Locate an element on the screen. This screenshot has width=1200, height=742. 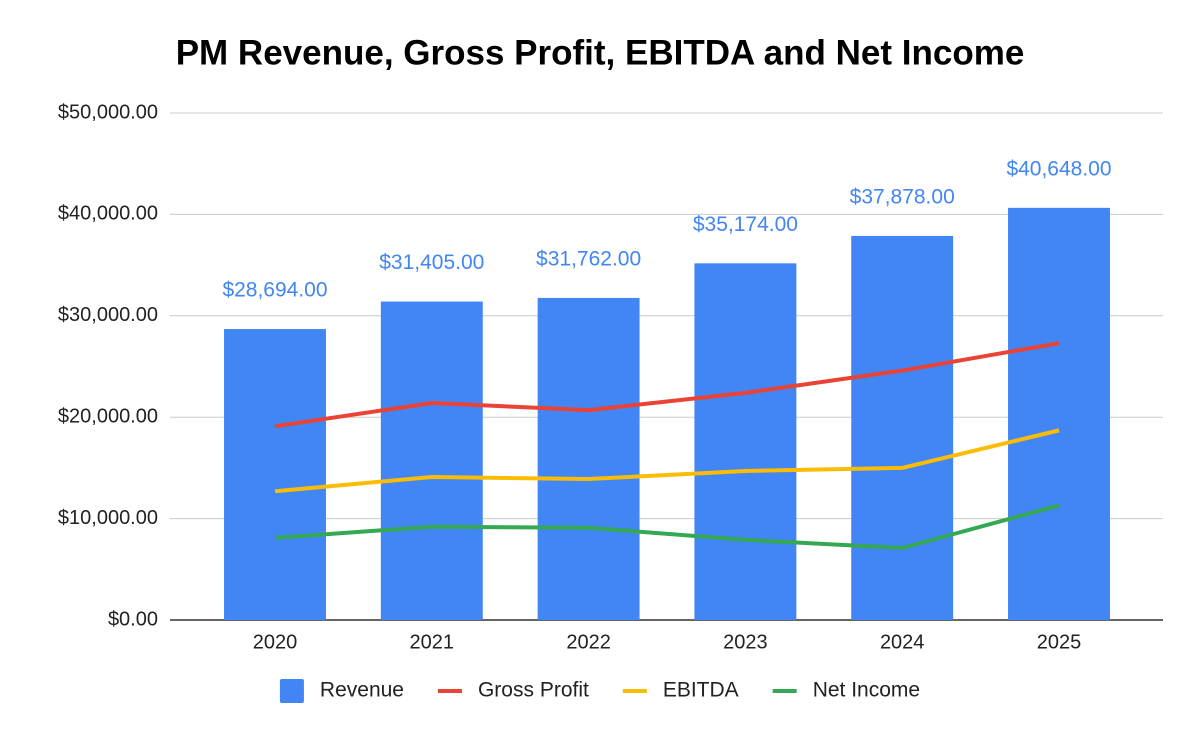
y-tick-label: $10,000.00 is located at coordinates (108, 518).